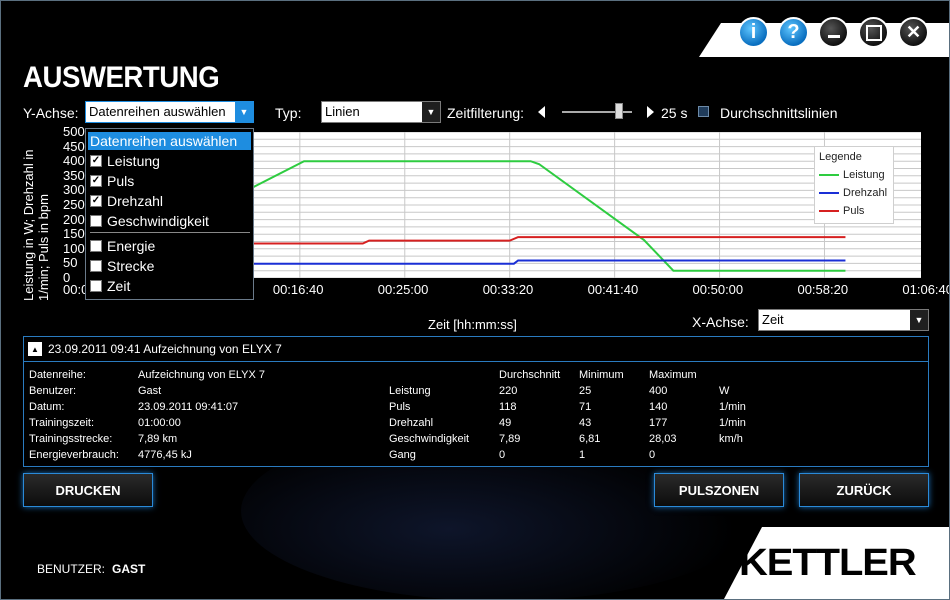  Describe the element at coordinates (403, 289) in the screenshot. I see `x-tick-label: 00:25:00` at that location.